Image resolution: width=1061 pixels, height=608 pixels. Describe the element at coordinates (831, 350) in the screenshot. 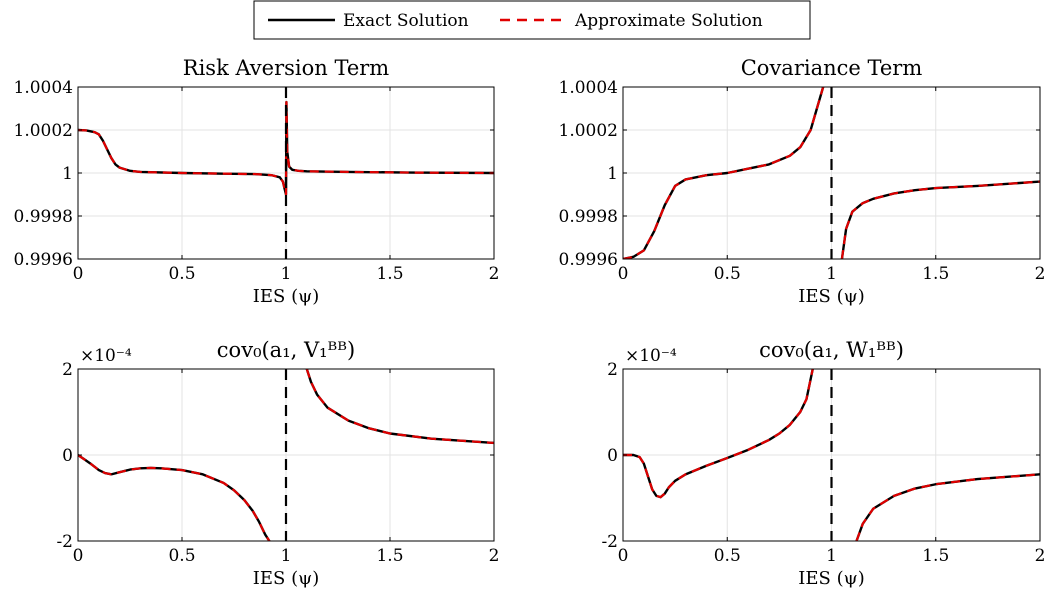

I see `panel-title: cov₀(a₁, W₁ᴮᴮ)` at that location.